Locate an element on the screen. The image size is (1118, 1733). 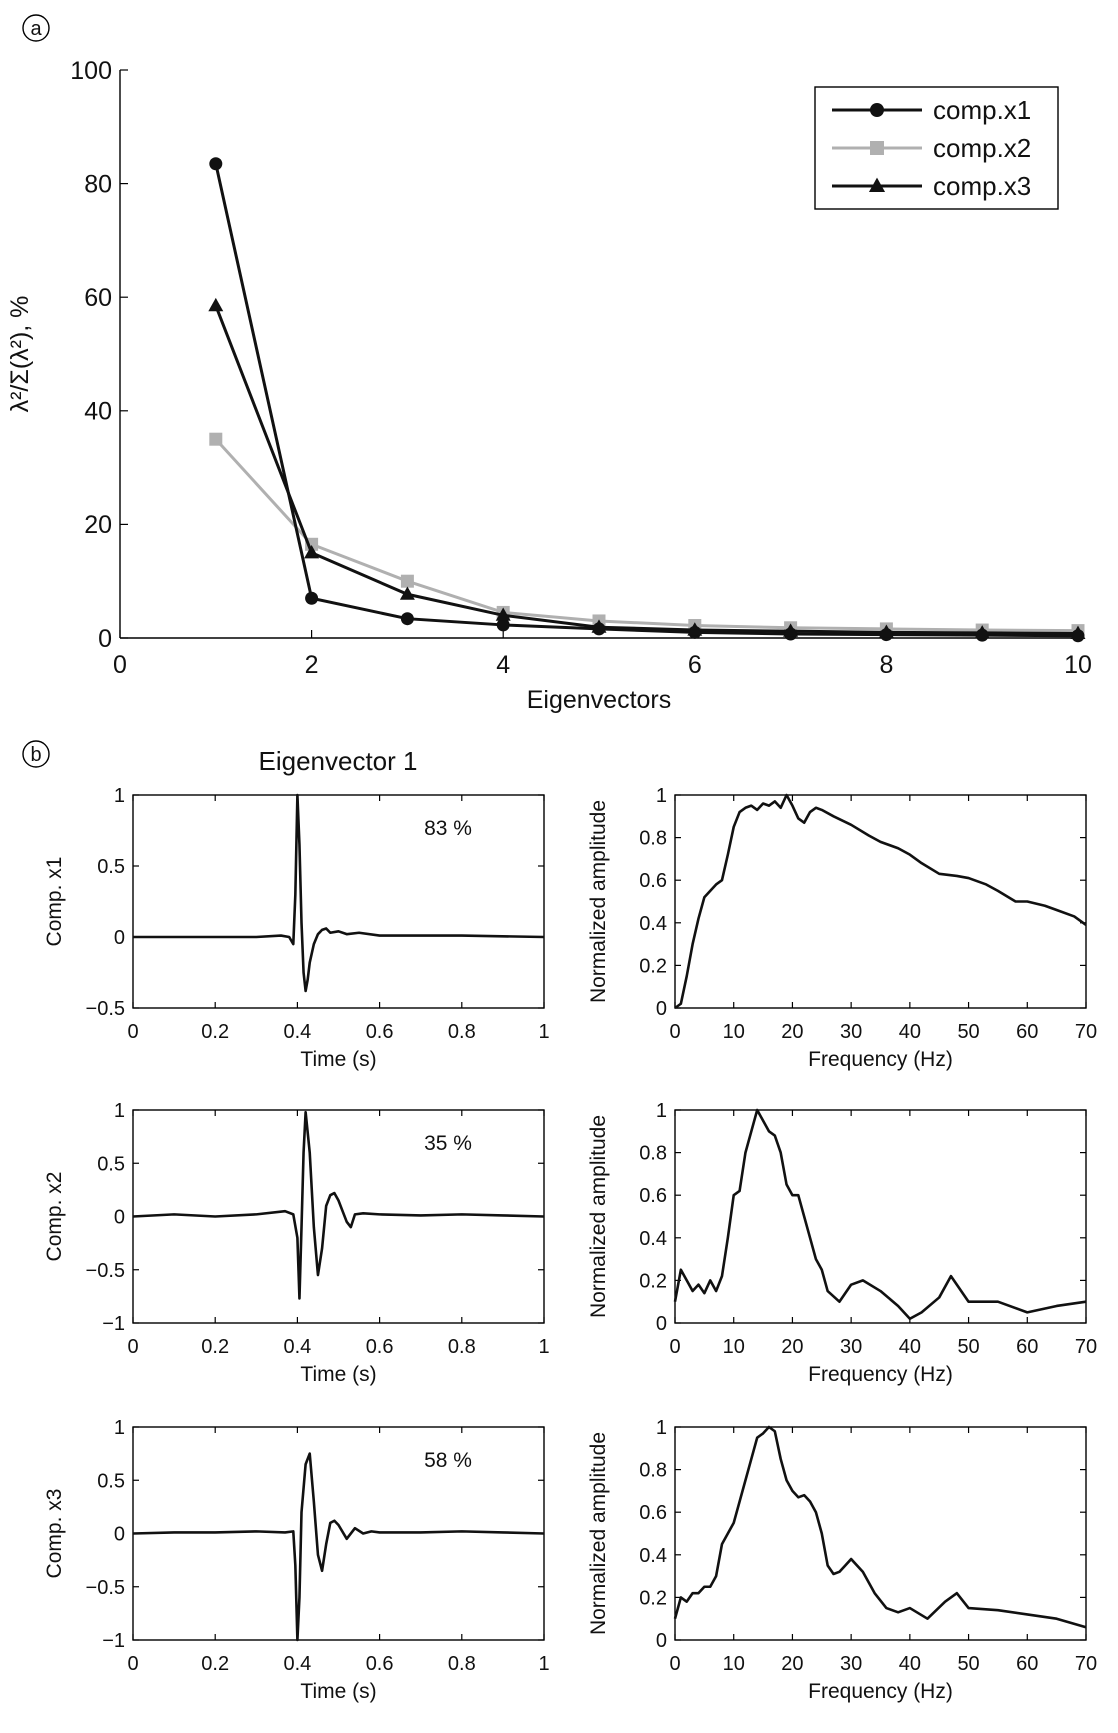
panel-b-letter: b is located at coordinates (35, 755).